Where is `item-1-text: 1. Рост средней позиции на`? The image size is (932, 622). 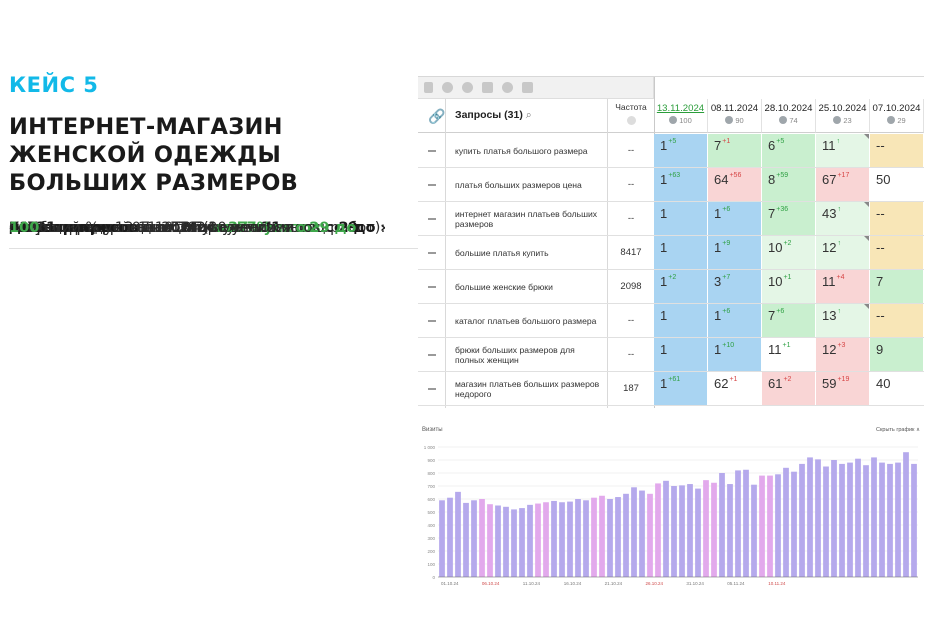 item-1-text: 1. Рост средней позиции на is located at coordinates (118, 227).